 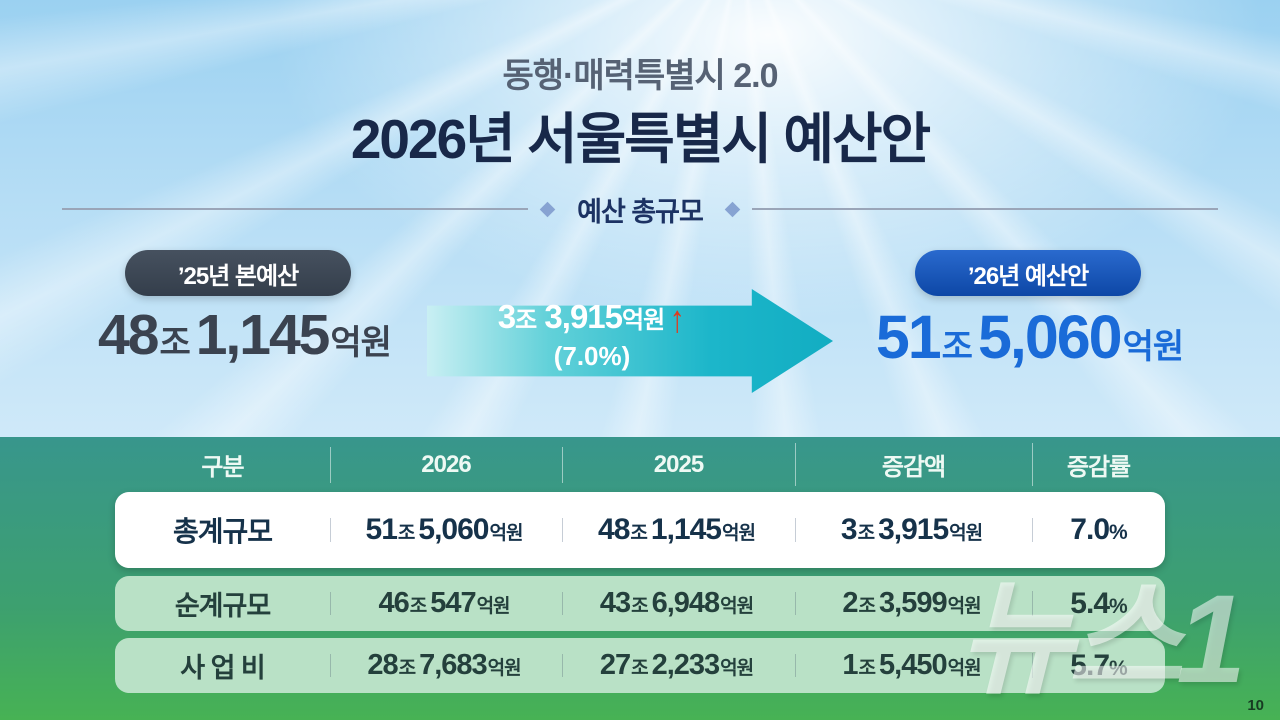 I want to click on value: 3,915, so click(x=913, y=529).